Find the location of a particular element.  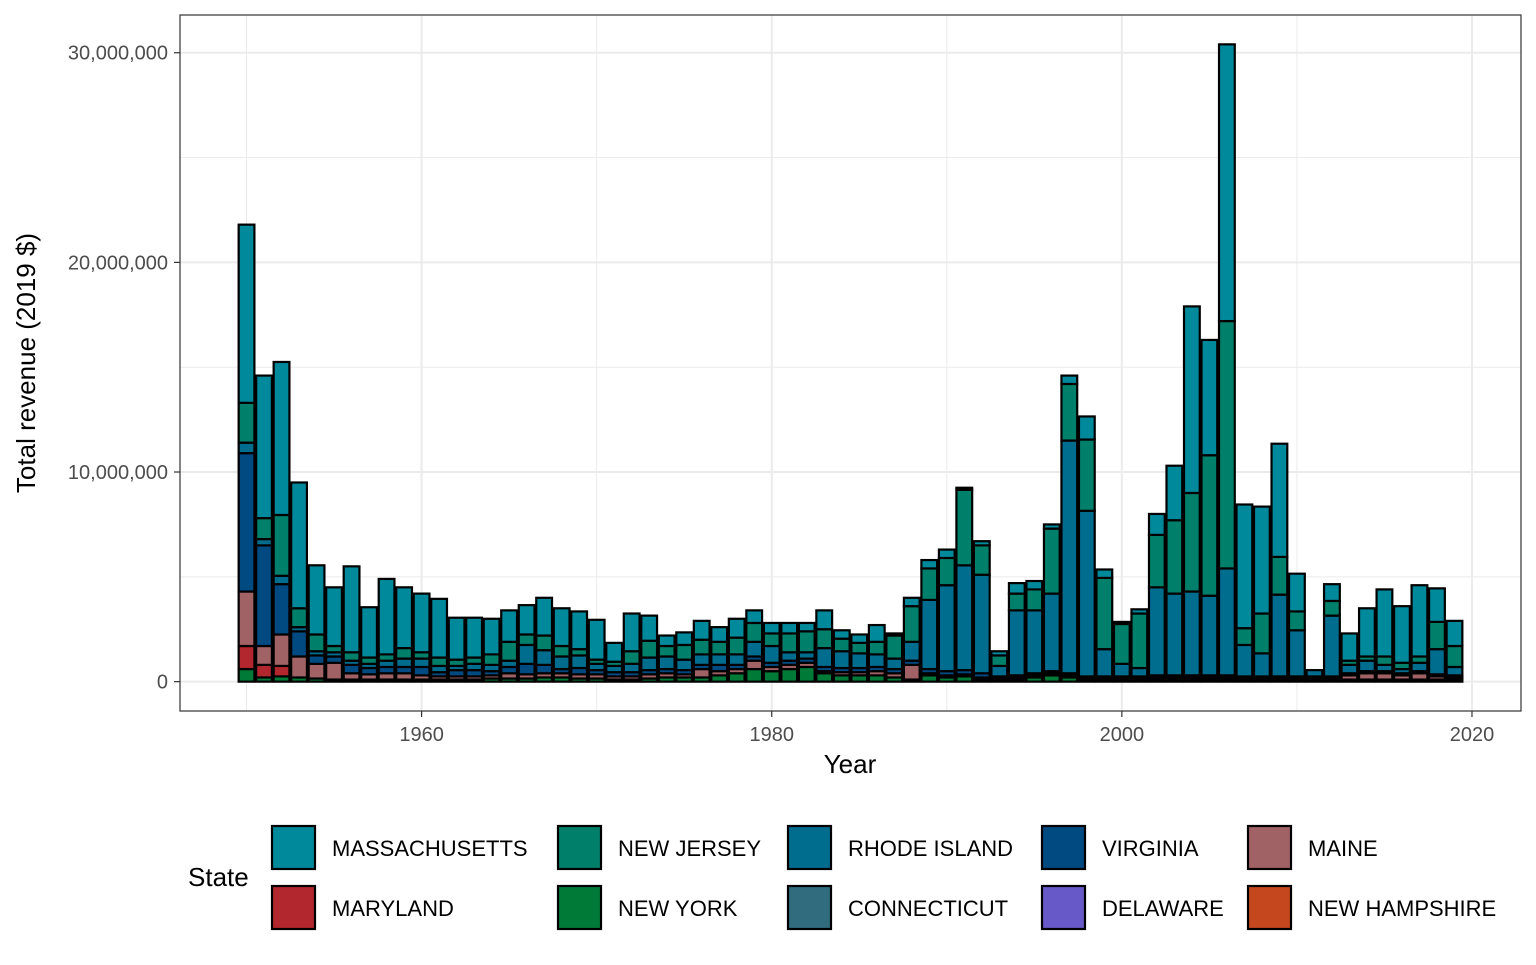

legend-label: MAINE is located at coordinates (1343, 848).